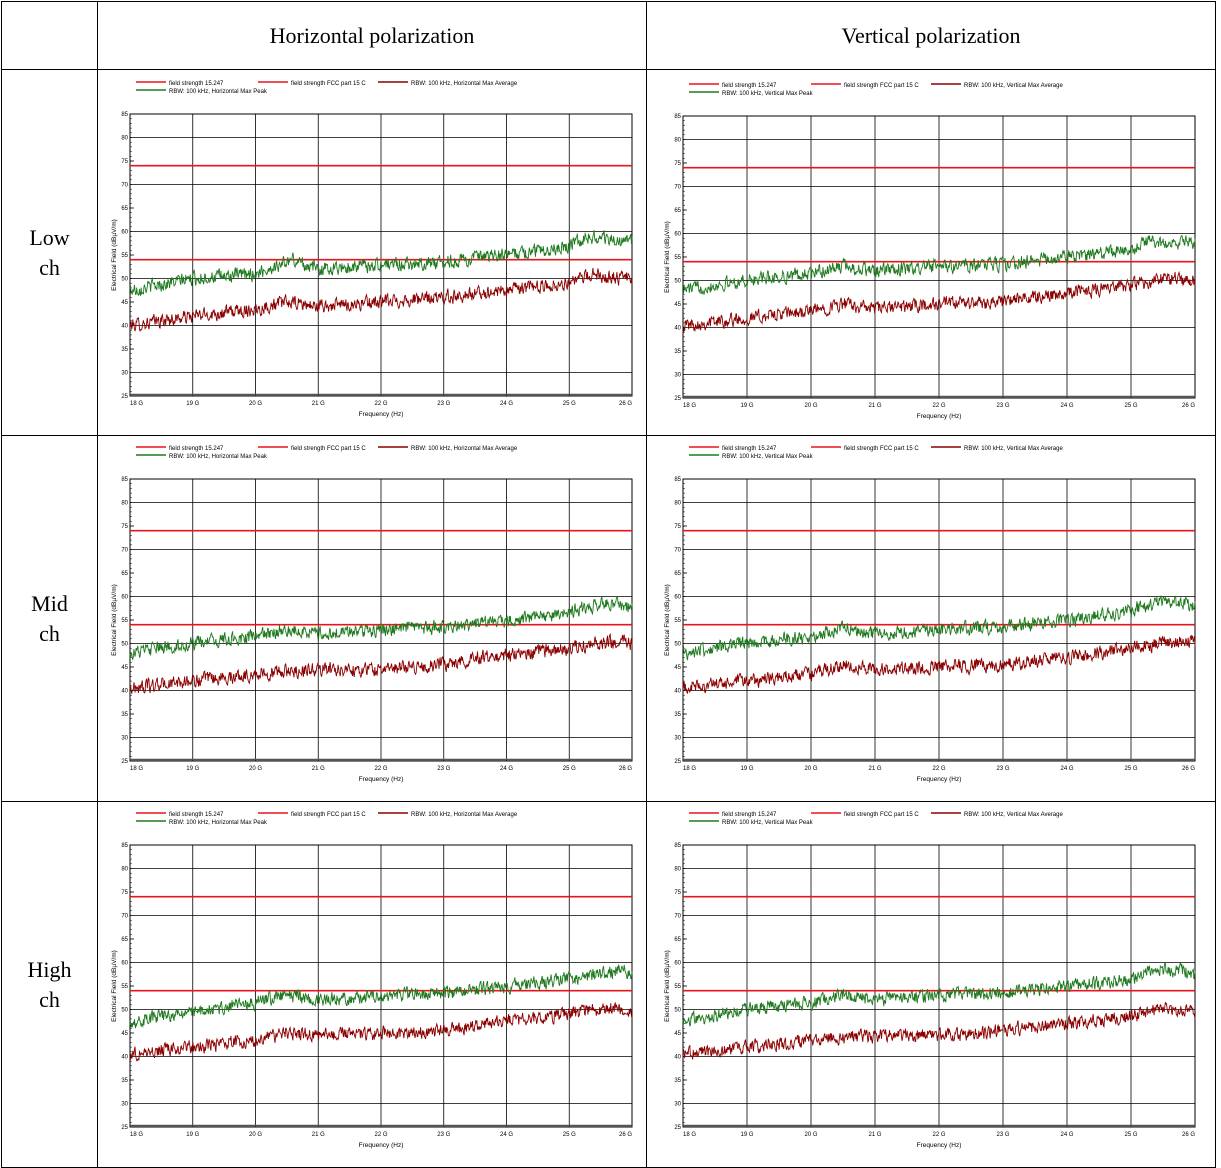  What do you see at coordinates (49, 237) in the screenshot?
I see `row-label-low-line1: Low` at bounding box center [49, 237].